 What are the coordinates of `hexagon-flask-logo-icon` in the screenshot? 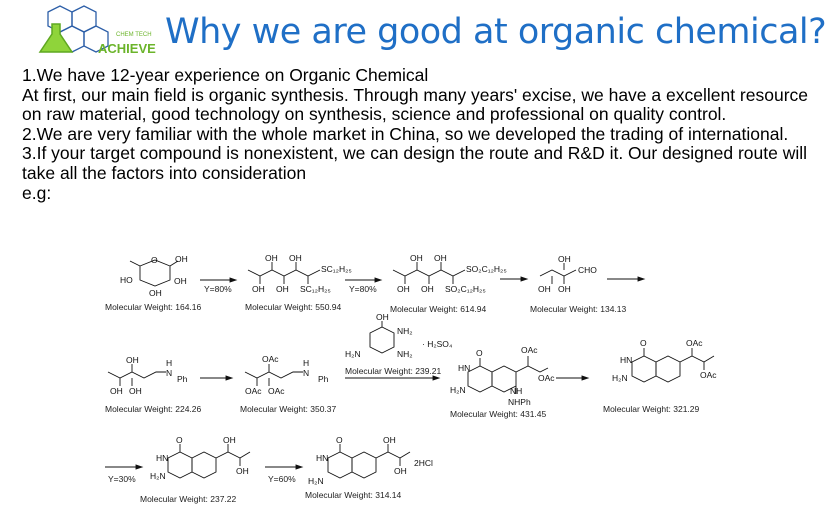 It's located at (73, 29).